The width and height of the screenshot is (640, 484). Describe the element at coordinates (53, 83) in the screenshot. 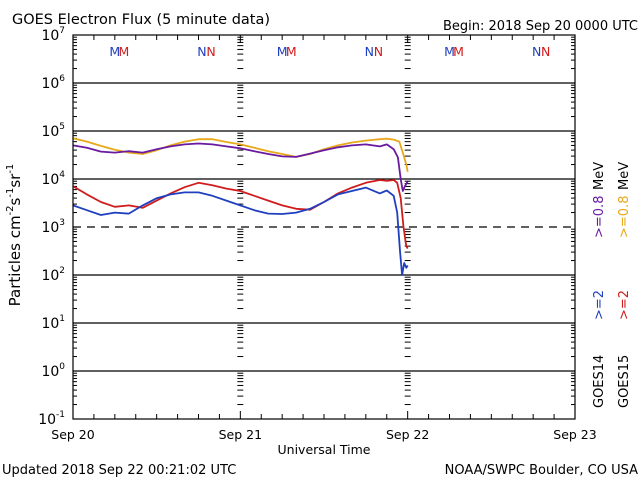

I see `y-tick-label: 10⁶` at that location.